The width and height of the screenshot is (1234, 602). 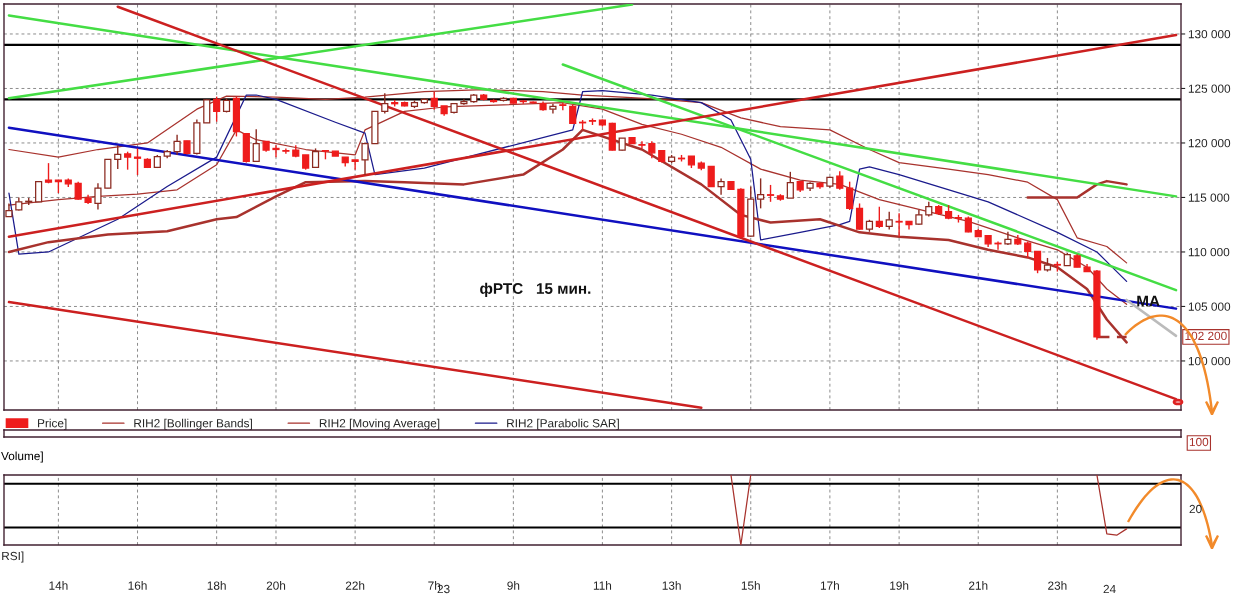 I want to click on legend-label: Price], so click(x=52, y=424).